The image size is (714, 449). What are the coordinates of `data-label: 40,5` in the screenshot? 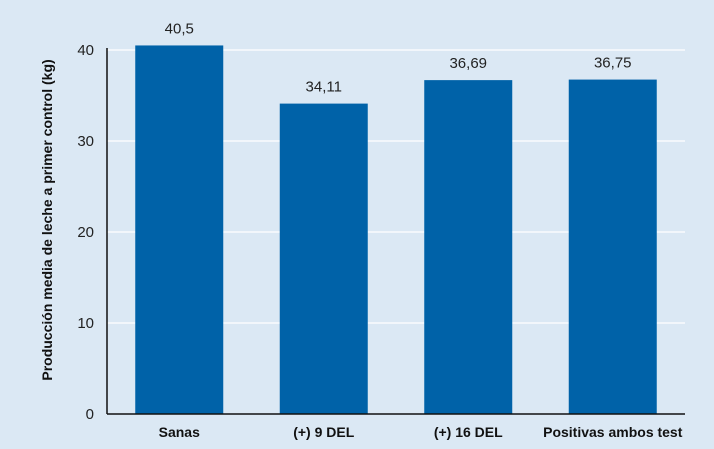 It's located at (179, 28).